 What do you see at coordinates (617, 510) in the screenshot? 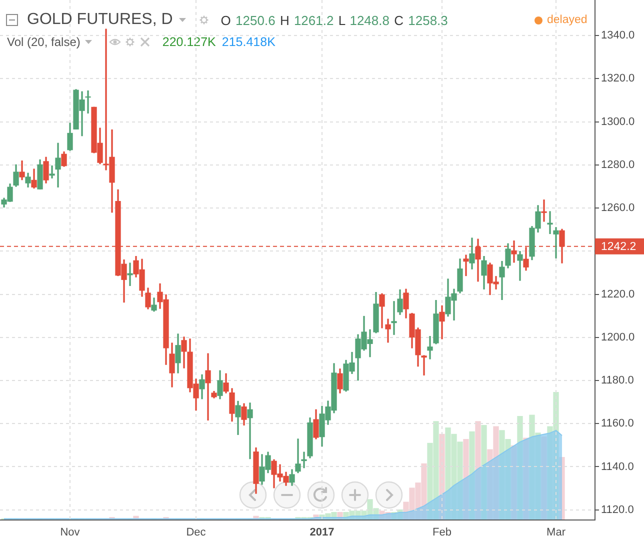
I see `y-tick-label: 1120.0` at bounding box center [617, 510].